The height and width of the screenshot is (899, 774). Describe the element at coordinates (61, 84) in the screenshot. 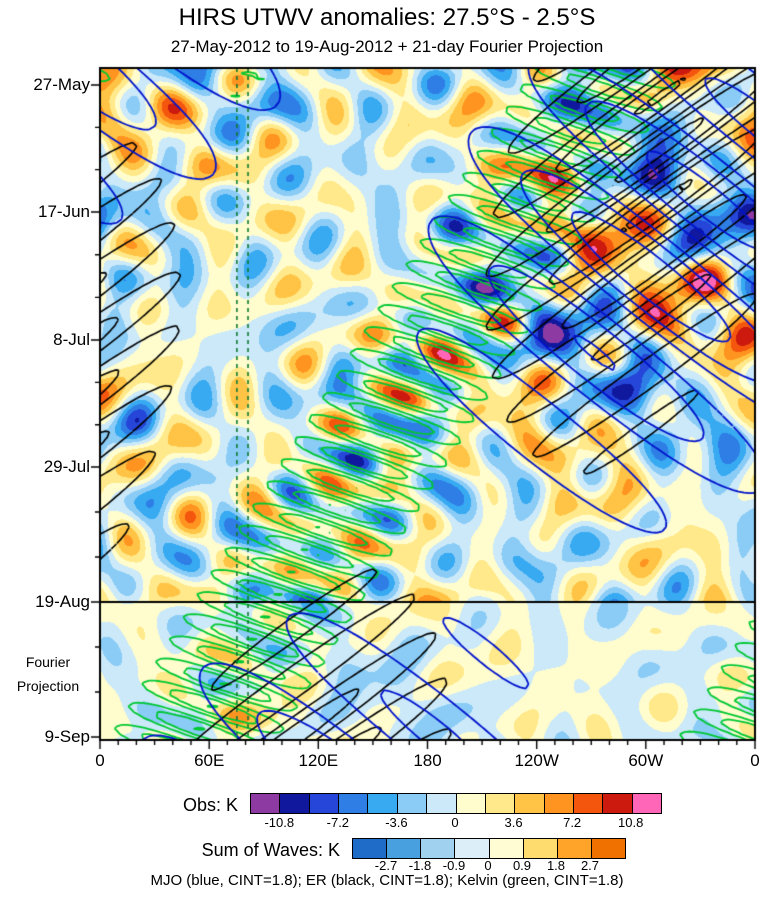

I see `y-tick-label: 27-May` at that location.